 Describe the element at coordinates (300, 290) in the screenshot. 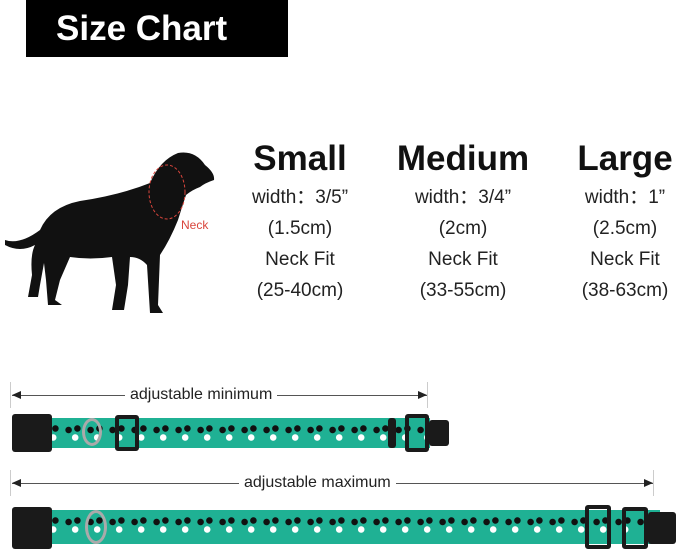

I see `neck-fit-range: (25-40cm)` at that location.